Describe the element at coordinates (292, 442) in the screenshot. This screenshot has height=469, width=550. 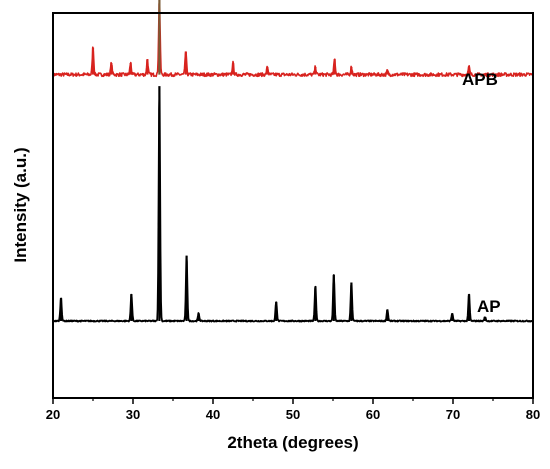
I see `x-axis-label: 2theta (degrees)` at that location.